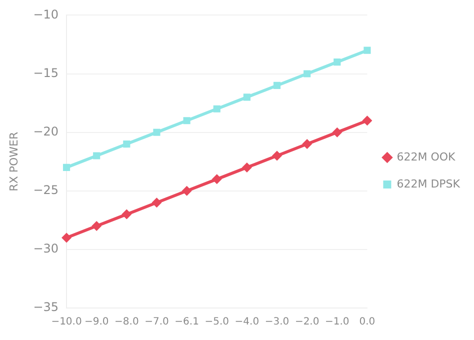 This screenshot has height=340, width=474. I want to click on x-tick-label: −5.0, so click(217, 322).